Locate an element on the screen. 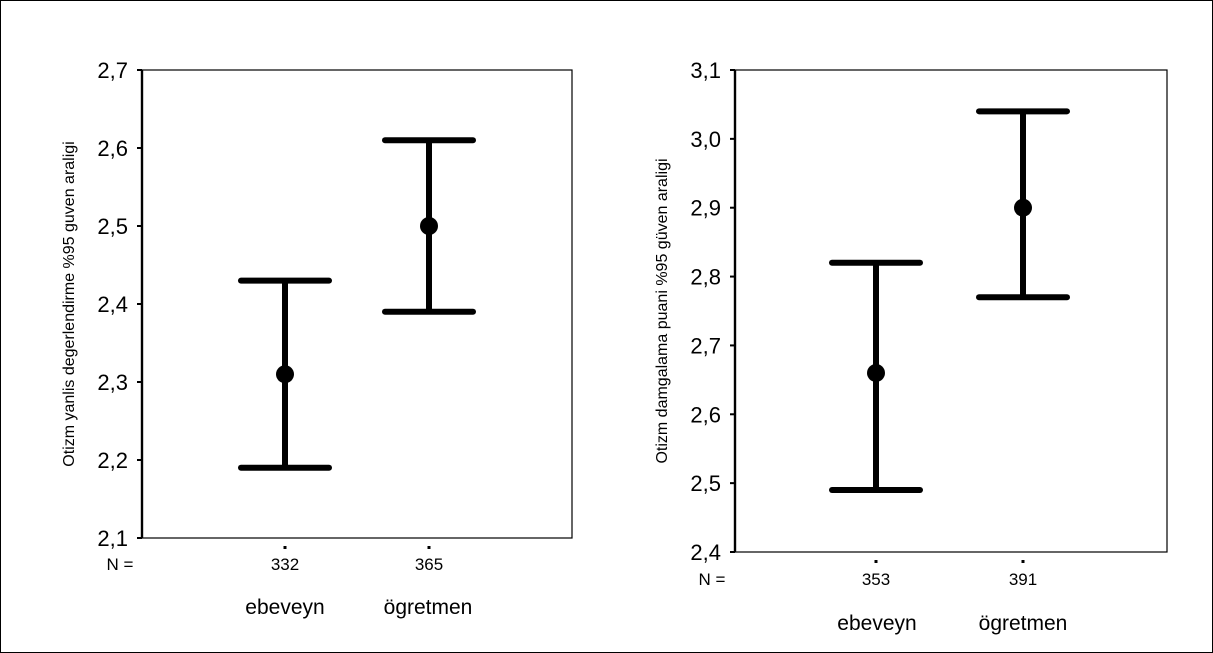 The width and height of the screenshot is (1213, 653). n-value: 365 is located at coordinates (429, 564).